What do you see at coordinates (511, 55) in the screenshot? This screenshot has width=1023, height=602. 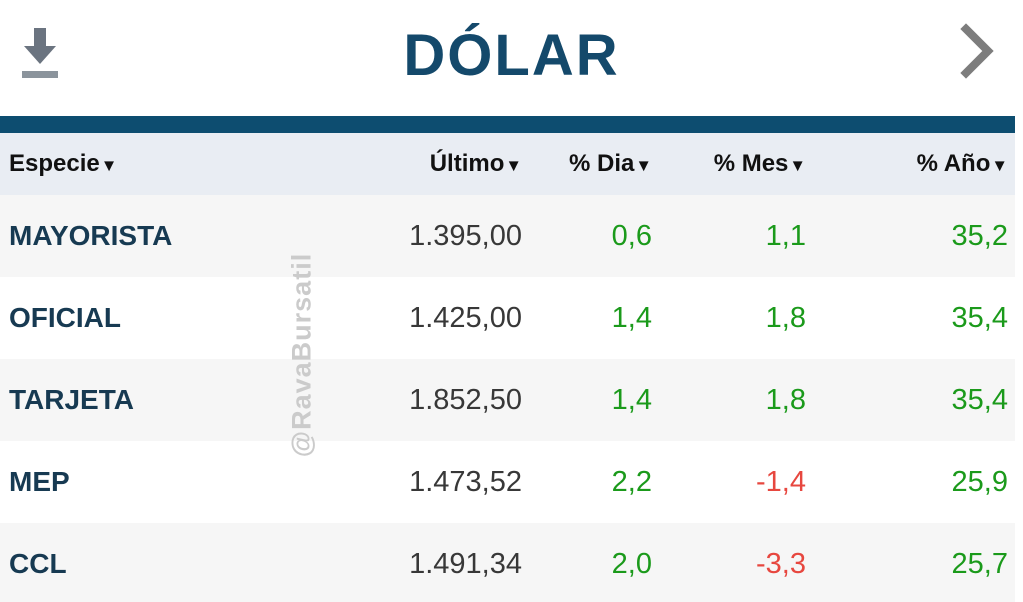 I see `page-title: DÓLAR` at bounding box center [511, 55].